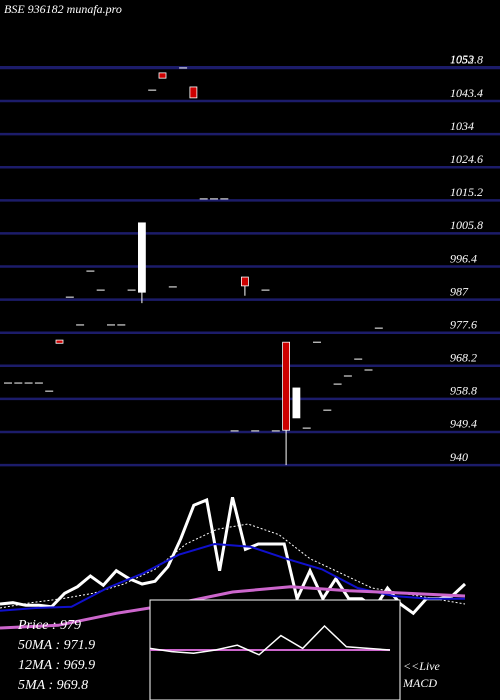 The width and height of the screenshot is (500, 700). What do you see at coordinates (463, 358) in the screenshot?
I see `y-tick-label: 968.2` at bounding box center [463, 358].